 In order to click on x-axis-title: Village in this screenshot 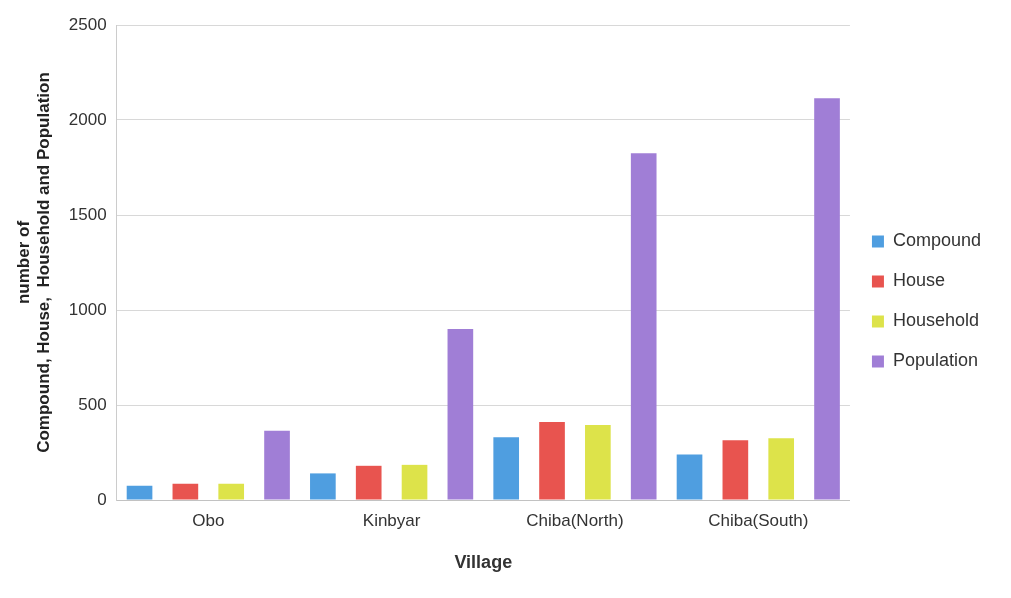, I will do `click(483, 562)`.